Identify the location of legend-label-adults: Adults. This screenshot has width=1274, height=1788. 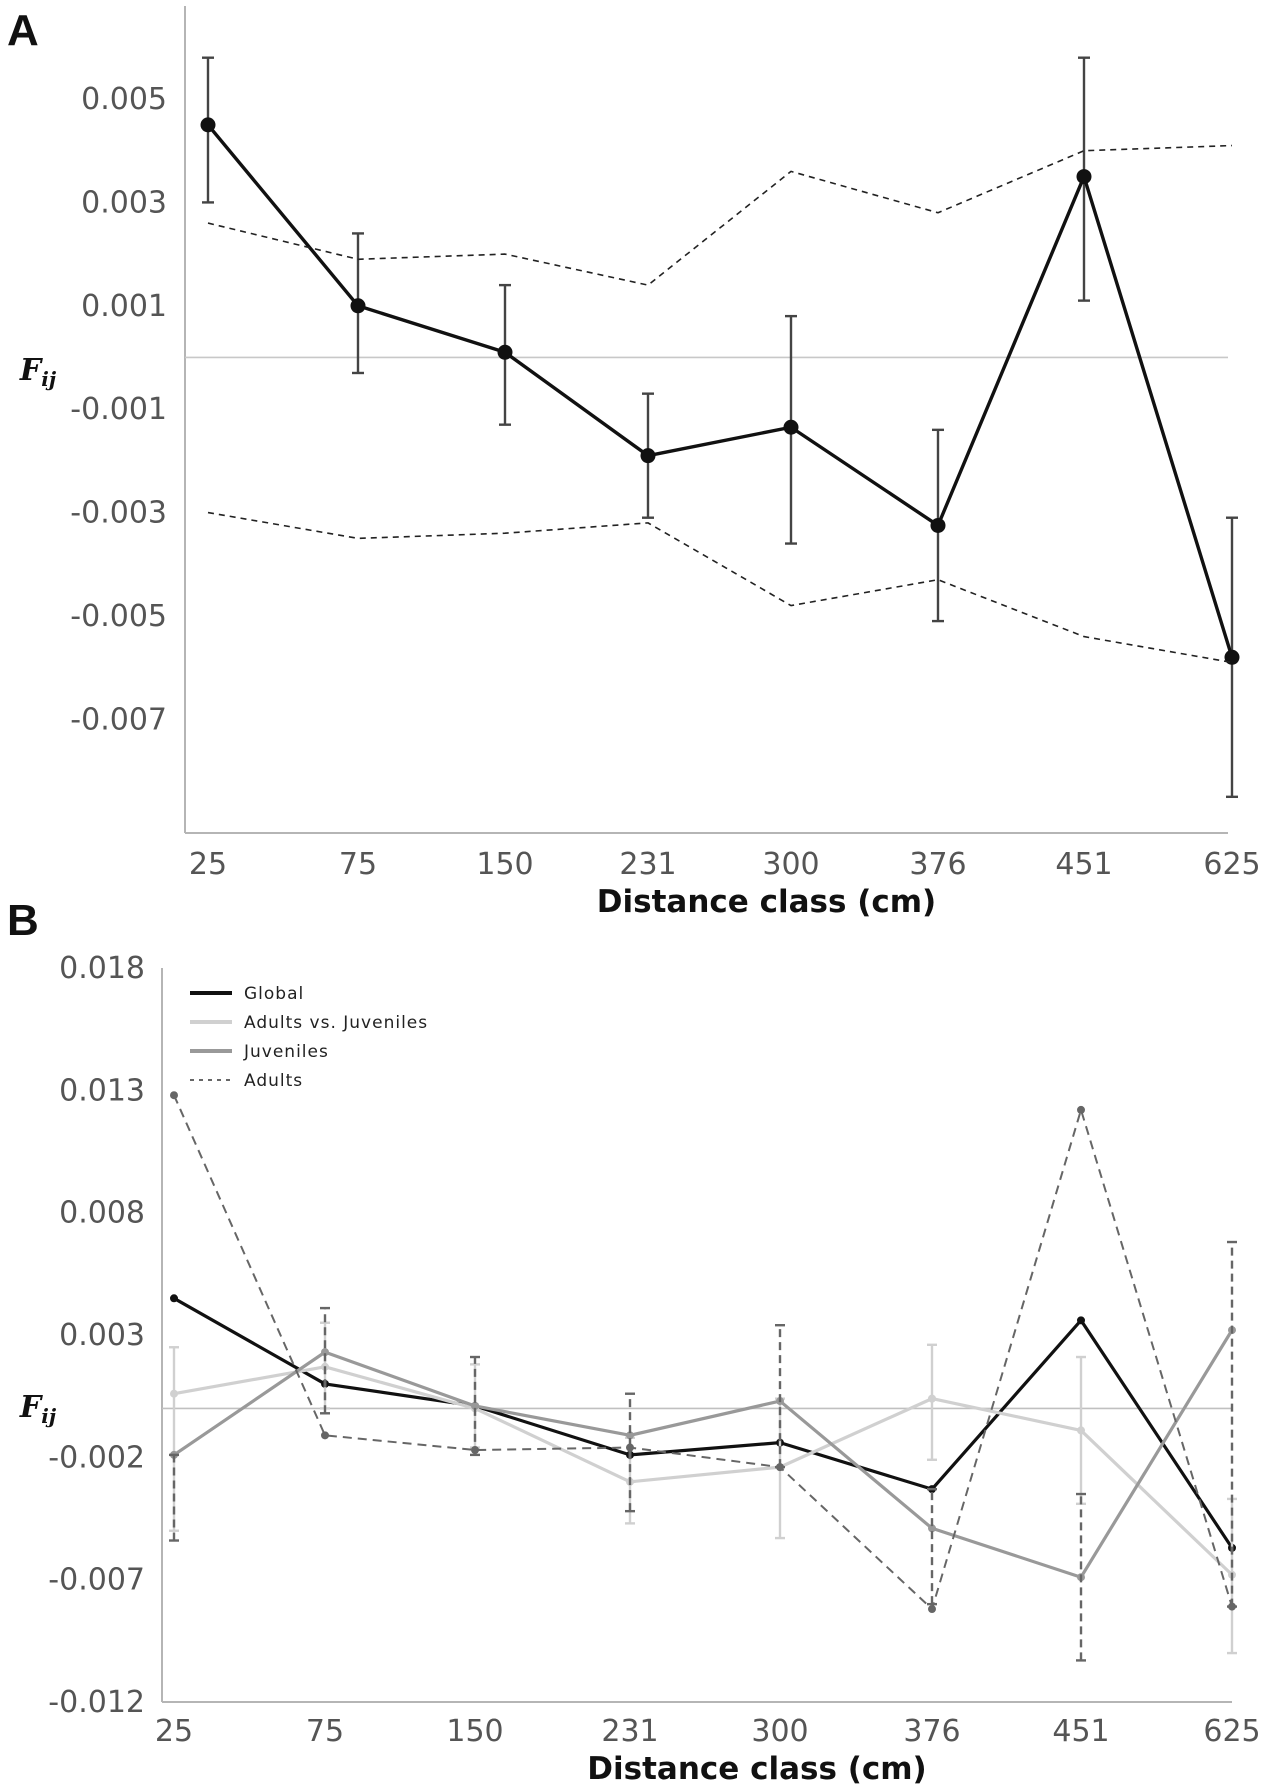
(273, 1081).